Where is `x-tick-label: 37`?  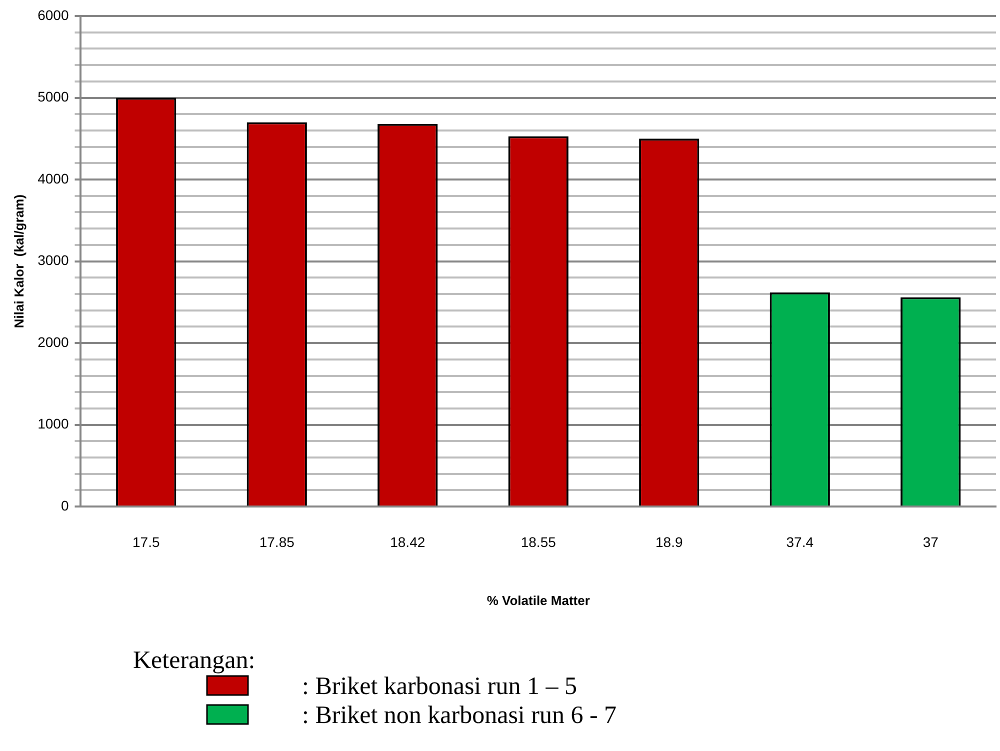 x-tick-label: 37 is located at coordinates (930, 542).